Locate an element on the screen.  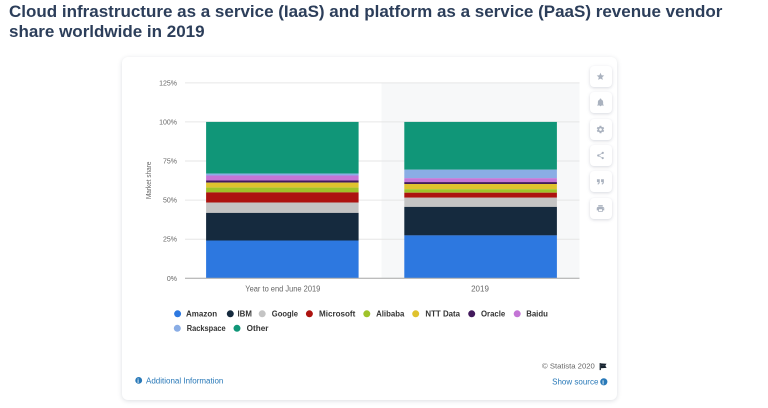
svg-text: Show source is located at coordinates (575, 382).